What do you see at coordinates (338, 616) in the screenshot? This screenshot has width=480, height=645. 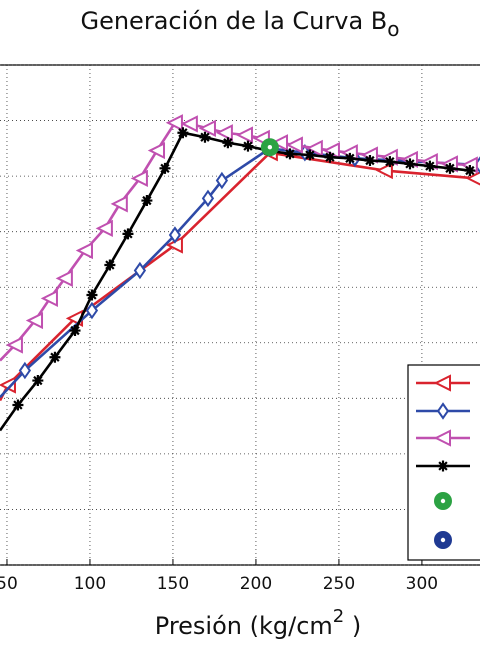 I see `x-label-sup: 2` at bounding box center [338, 616].